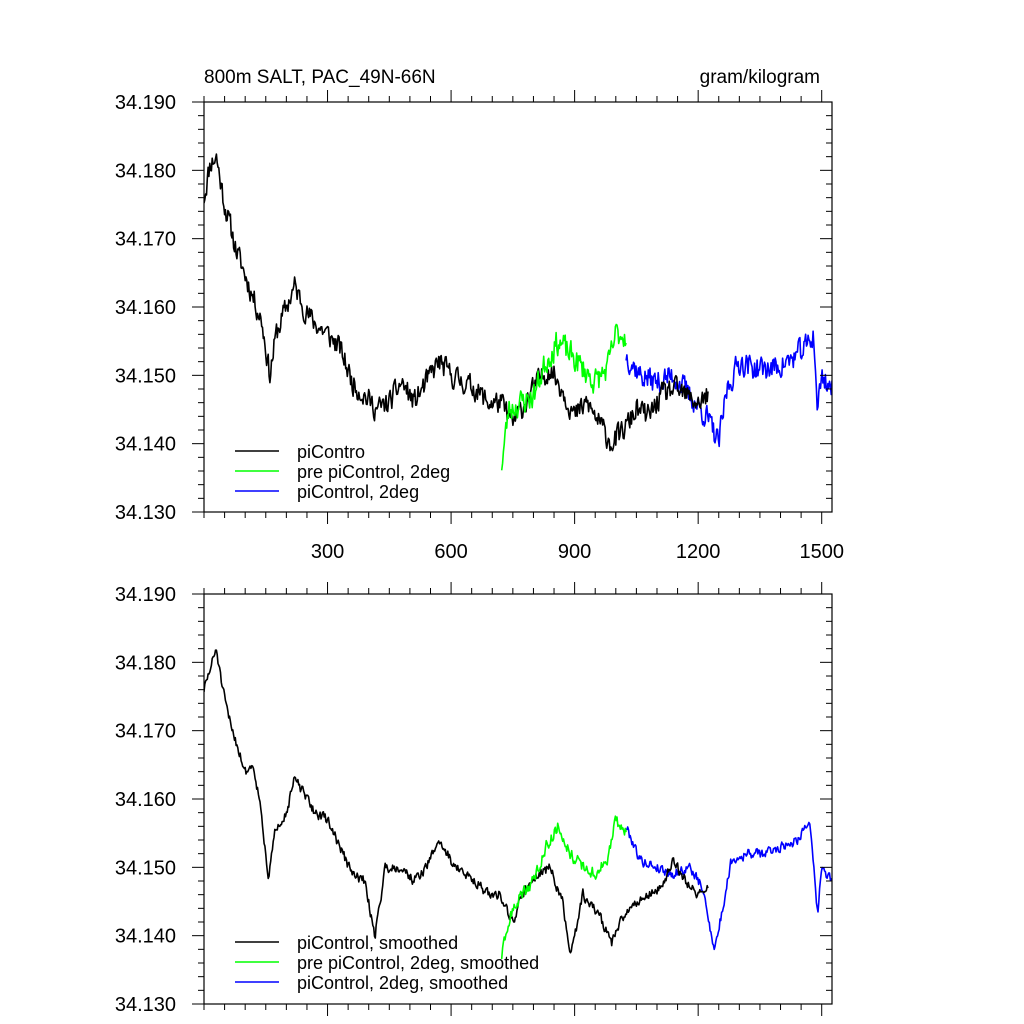 The image size is (1024, 1024). I want to click on legend-label-pi-2deg: piControl, 2deg, so click(358, 492).